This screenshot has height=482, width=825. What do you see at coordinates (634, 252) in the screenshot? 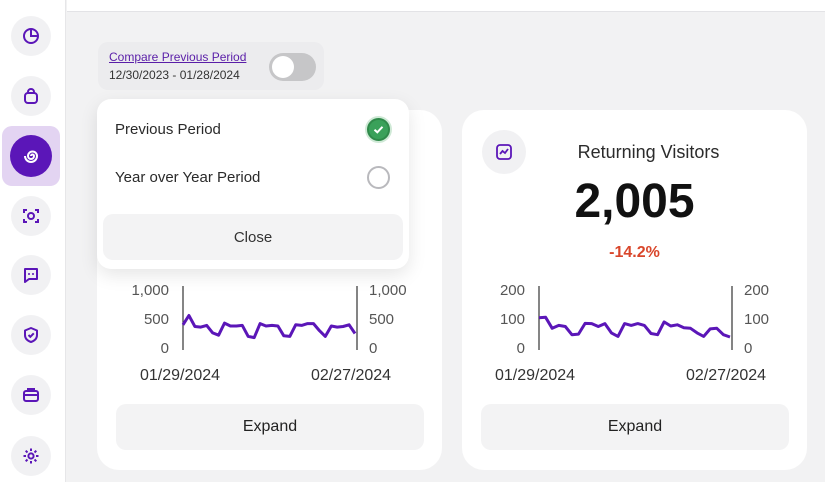
I see `metric-change: -14.2%` at bounding box center [634, 252].